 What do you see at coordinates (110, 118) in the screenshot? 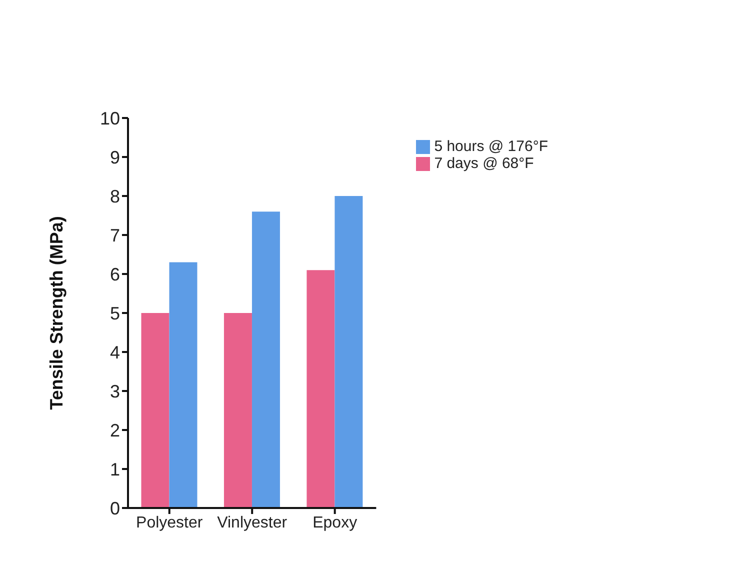
I see `y-tick-label: 10` at bounding box center [110, 118].